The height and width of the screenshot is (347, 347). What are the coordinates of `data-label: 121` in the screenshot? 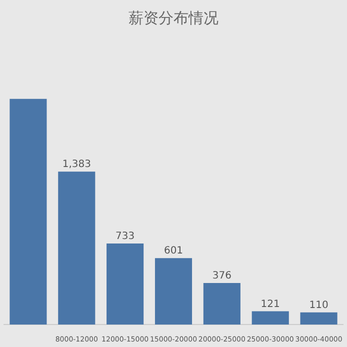 It's located at (270, 304).